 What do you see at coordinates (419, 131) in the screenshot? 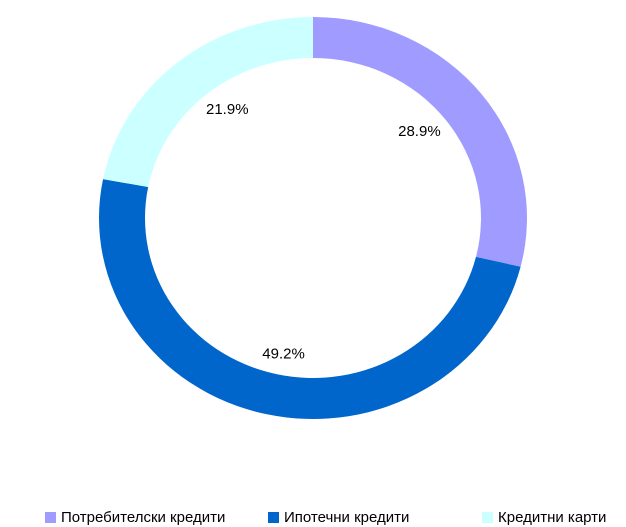
I see `data-label: 28.9%` at bounding box center [419, 131].